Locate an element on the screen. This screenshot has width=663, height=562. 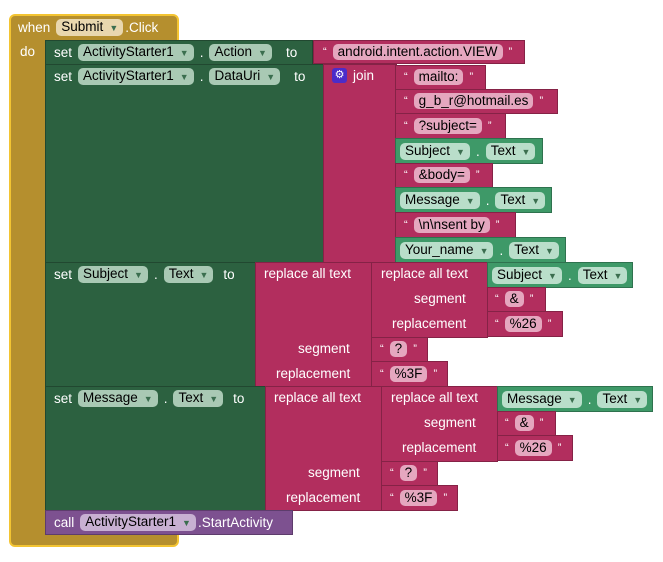
do-label: do is located at coordinates (28, 51).